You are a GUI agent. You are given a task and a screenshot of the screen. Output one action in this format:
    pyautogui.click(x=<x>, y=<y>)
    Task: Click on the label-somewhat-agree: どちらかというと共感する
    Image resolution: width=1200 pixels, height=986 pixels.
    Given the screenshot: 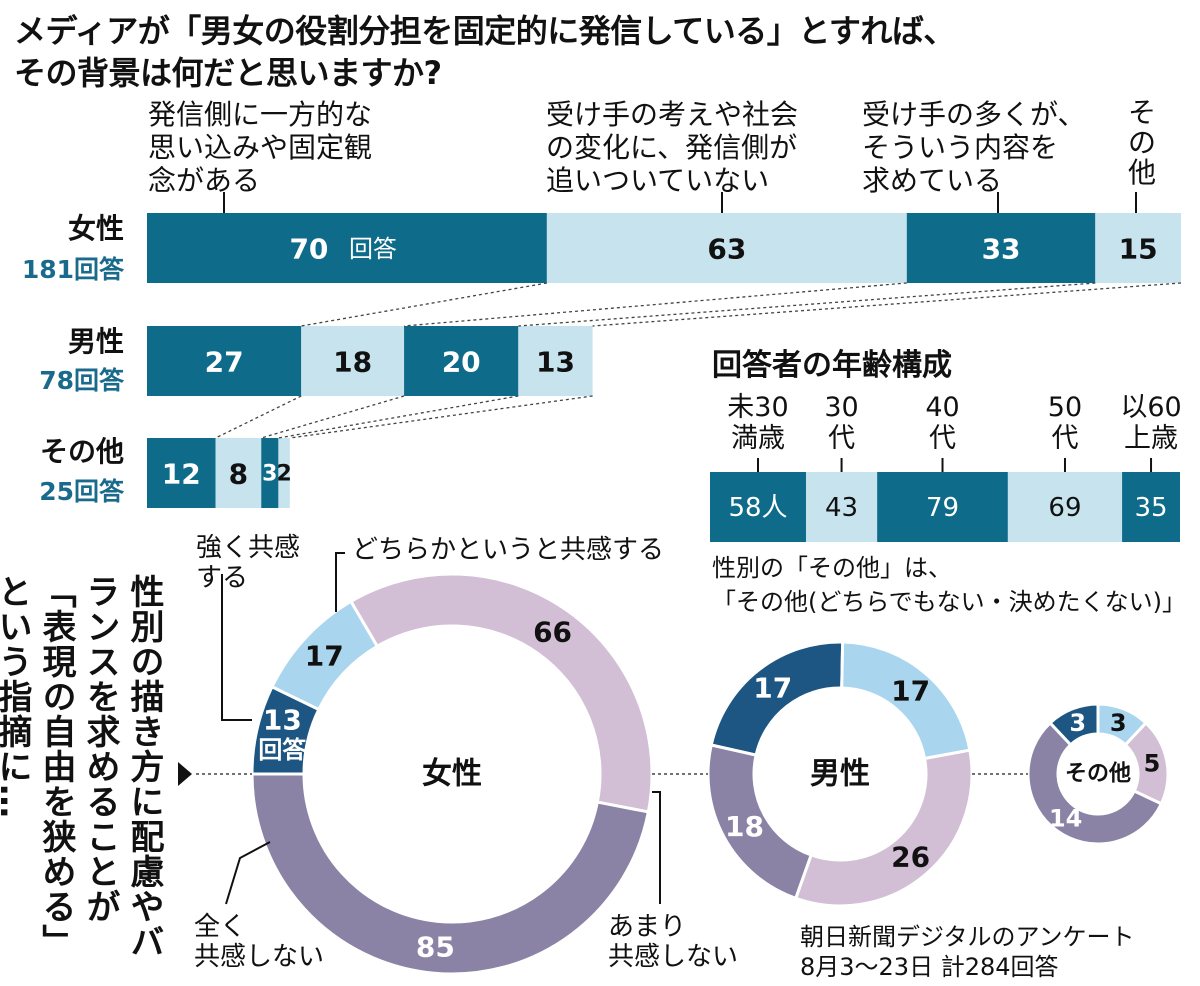 What is the action you would take?
    pyautogui.click(x=508, y=550)
    